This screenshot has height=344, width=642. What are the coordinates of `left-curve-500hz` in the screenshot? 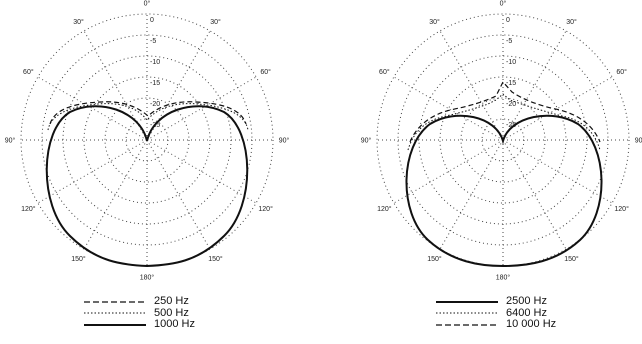 It's located at (148, 117).